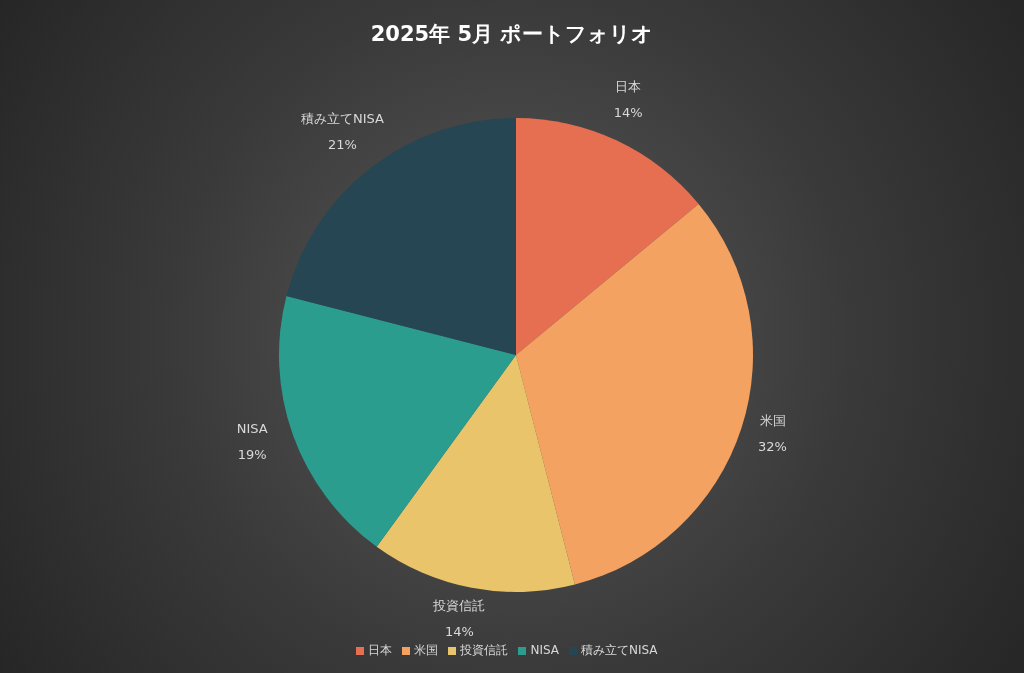 The image size is (1024, 673). What do you see at coordinates (252, 455) in the screenshot?
I see `data-label: 19%` at bounding box center [252, 455].